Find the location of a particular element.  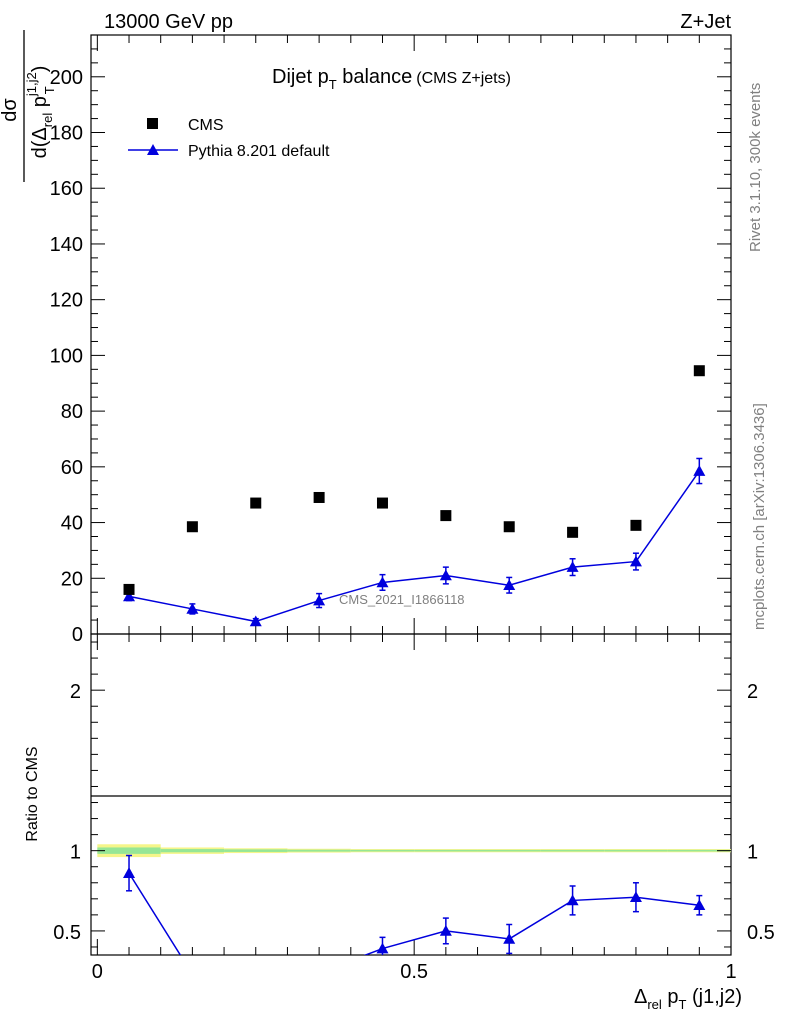

ratio-y-tick-label-right: 1 is located at coordinates (752, 853).